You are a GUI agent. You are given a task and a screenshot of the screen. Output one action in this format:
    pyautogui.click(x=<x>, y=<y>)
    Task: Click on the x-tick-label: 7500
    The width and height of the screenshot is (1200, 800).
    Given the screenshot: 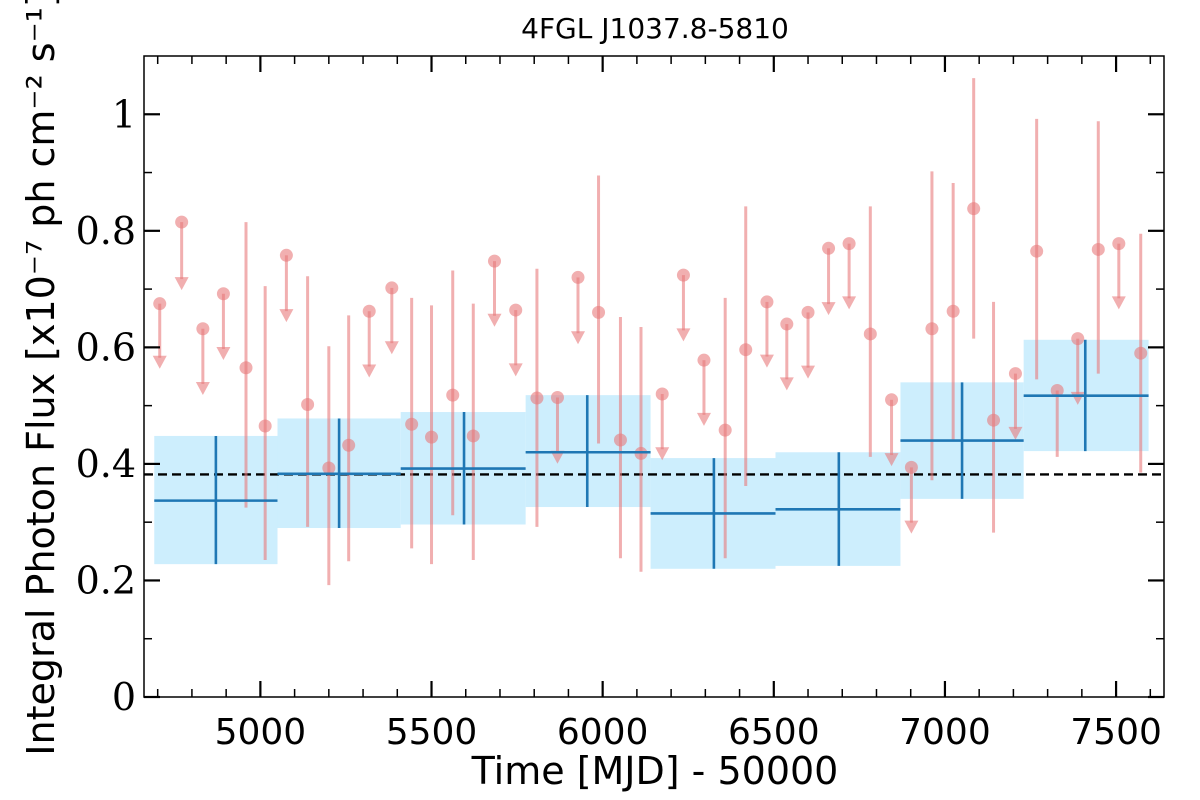 What is the action you would take?
    pyautogui.click(x=1116, y=732)
    